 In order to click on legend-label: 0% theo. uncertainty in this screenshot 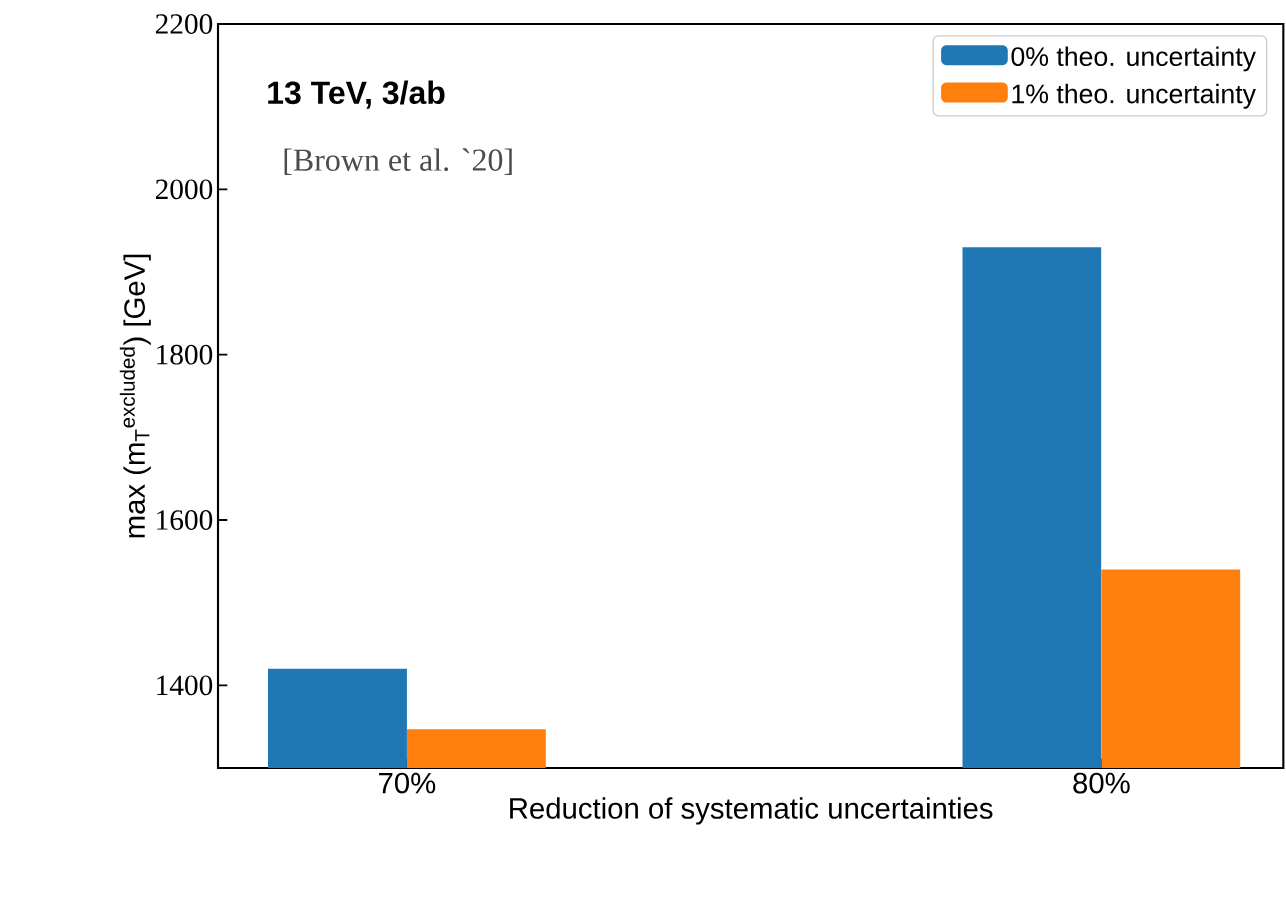, I will do `click(1133, 59)`.